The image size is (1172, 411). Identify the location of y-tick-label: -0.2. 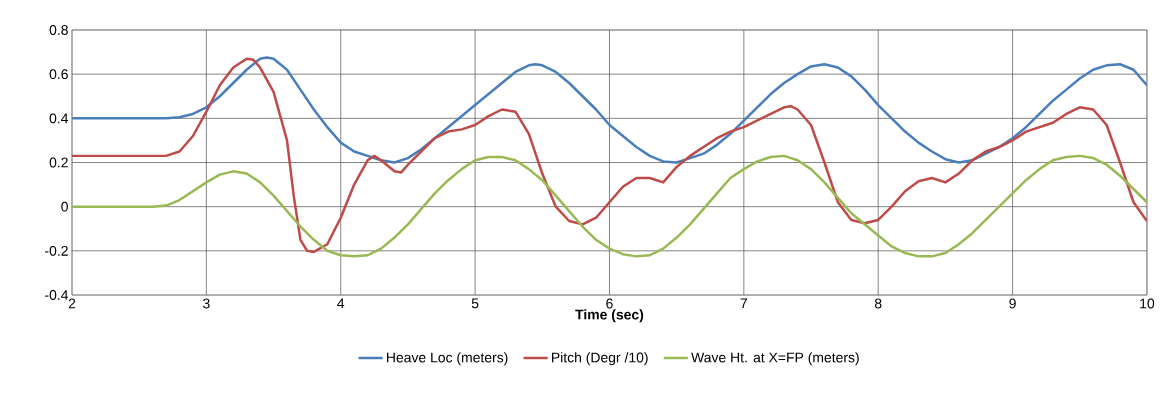
(56, 250).